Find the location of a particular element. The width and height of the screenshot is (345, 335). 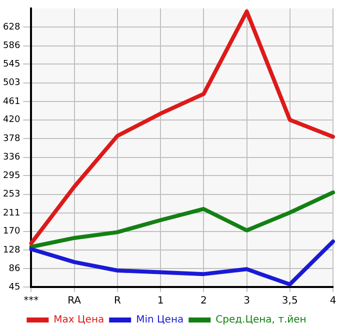

y-tick-label: 545 is located at coordinates (11, 64).